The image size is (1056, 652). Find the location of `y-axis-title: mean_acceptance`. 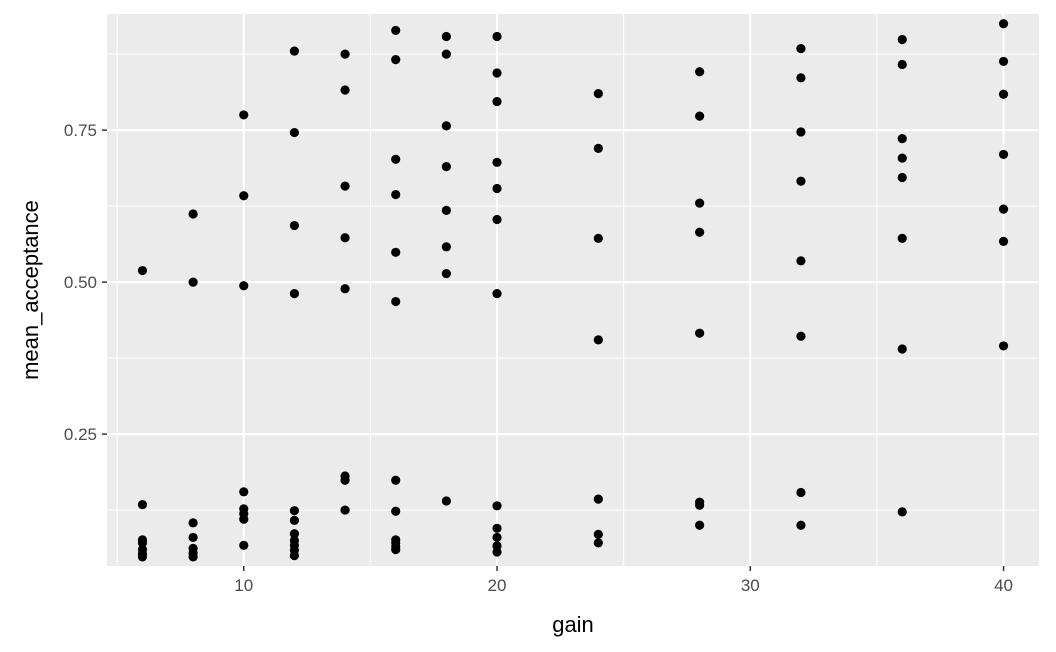

y-axis-title: mean_acceptance is located at coordinates (30, 290).